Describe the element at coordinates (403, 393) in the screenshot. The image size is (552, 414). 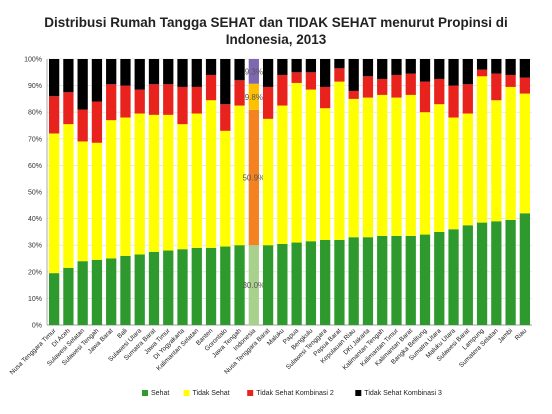
I see `legend-entry: Tidak Sehat Kombinasi 3` at that location.